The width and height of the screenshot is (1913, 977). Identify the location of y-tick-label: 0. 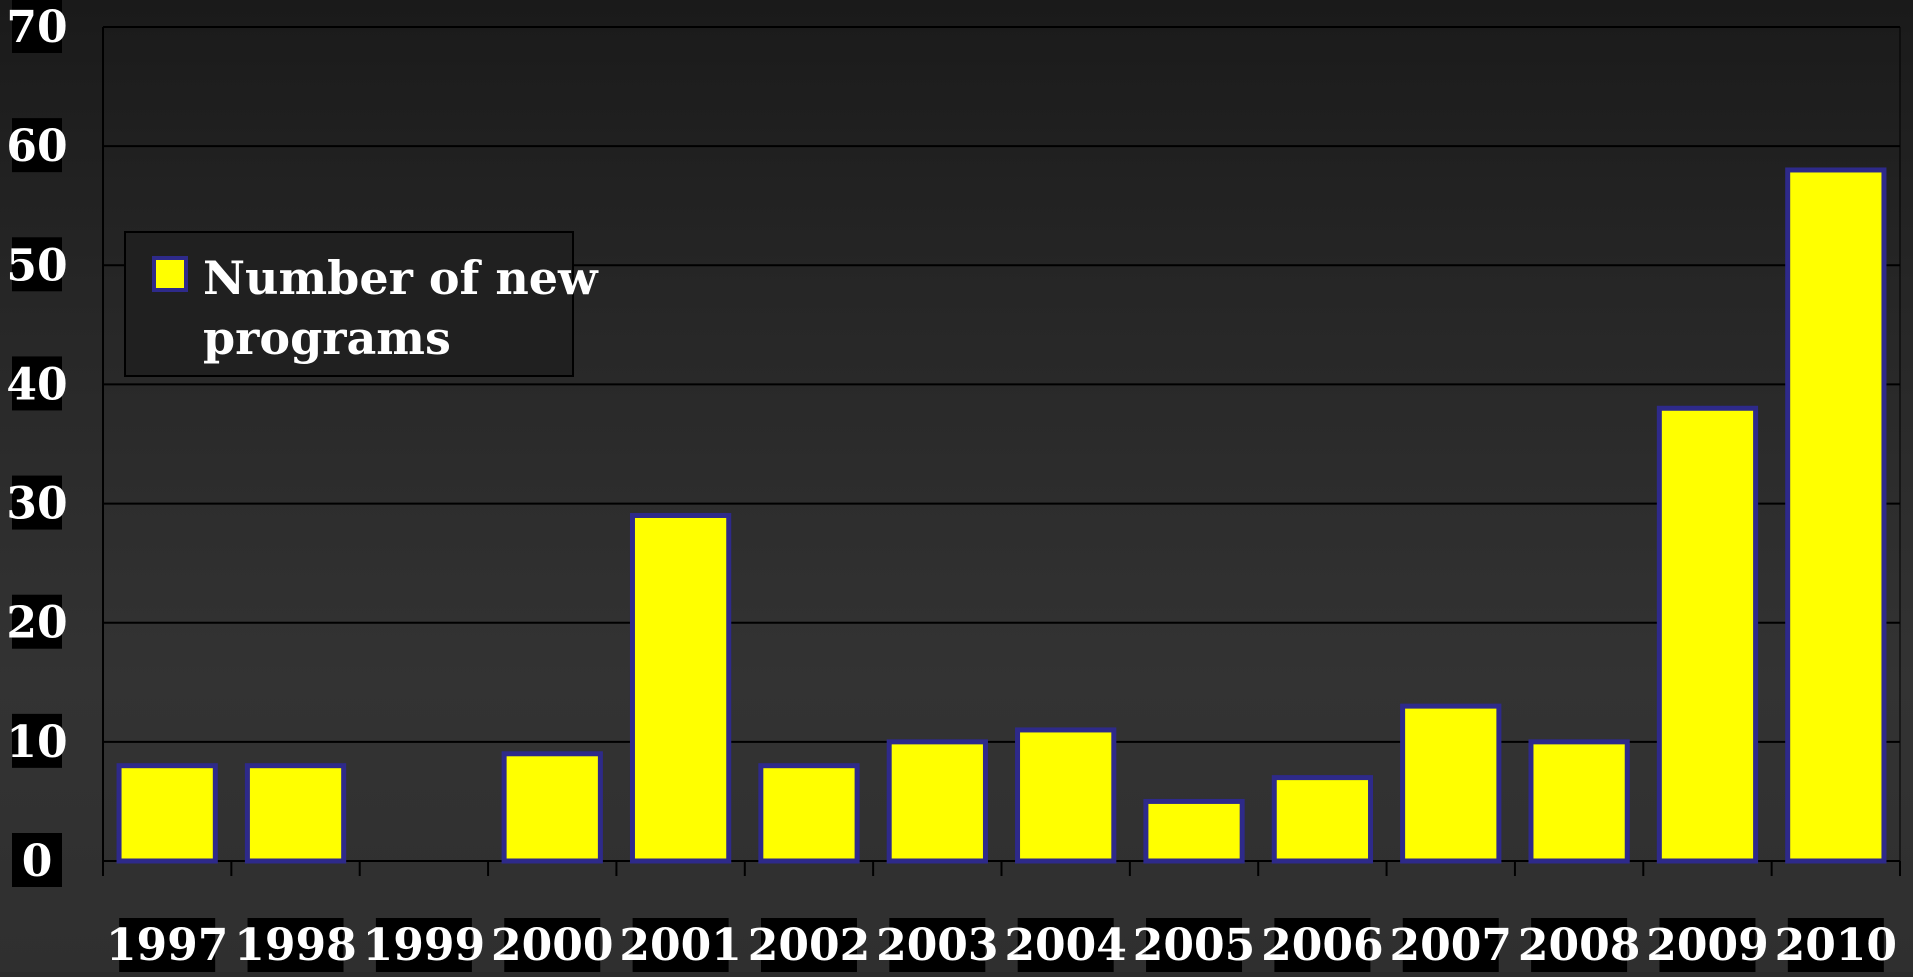
(37, 861).